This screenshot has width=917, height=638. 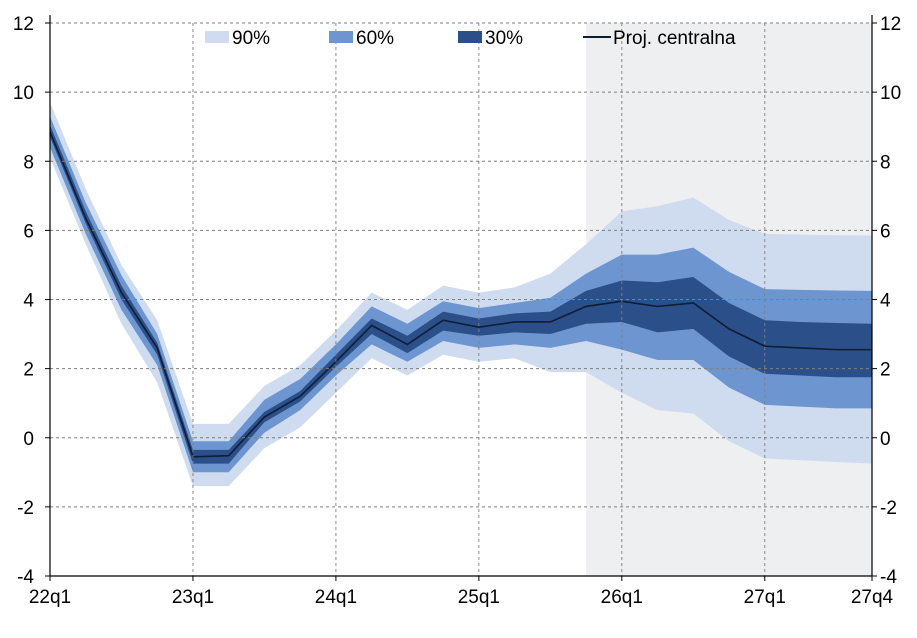 What do you see at coordinates (23, 93) in the screenshot?
I see `y-tick-label-left: 10` at bounding box center [23, 93].